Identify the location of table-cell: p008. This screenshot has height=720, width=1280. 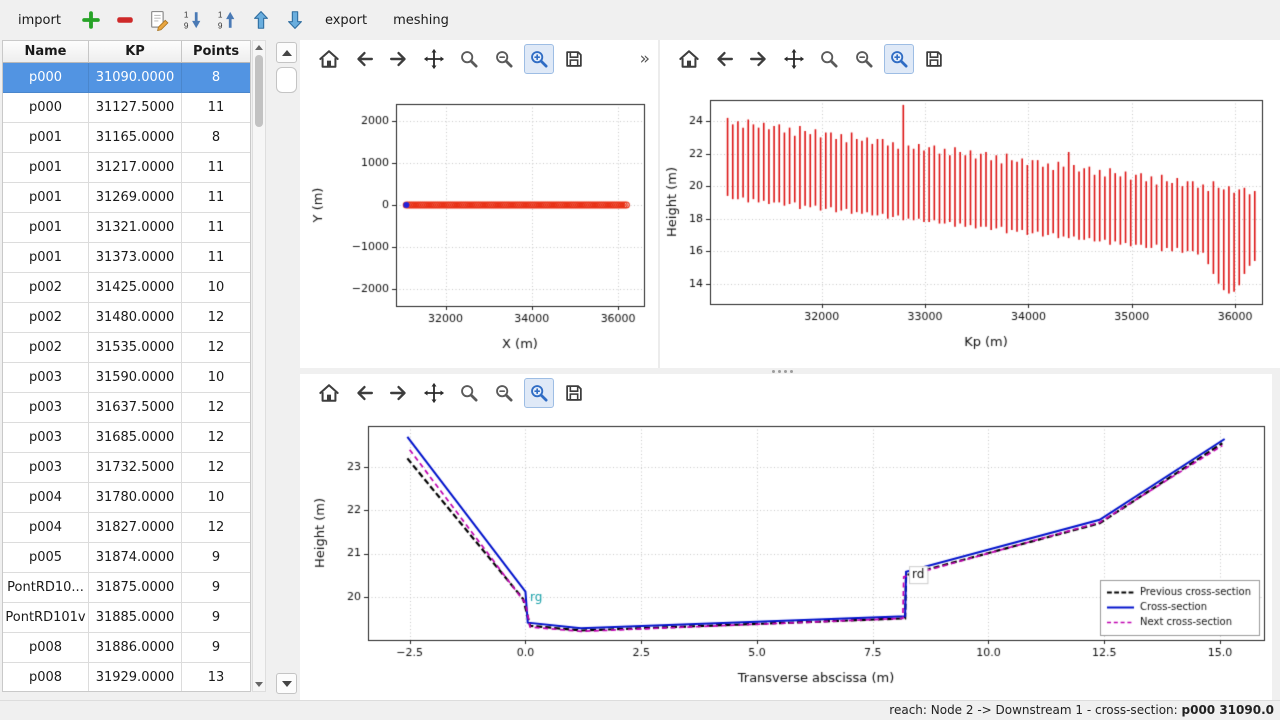
(46, 648).